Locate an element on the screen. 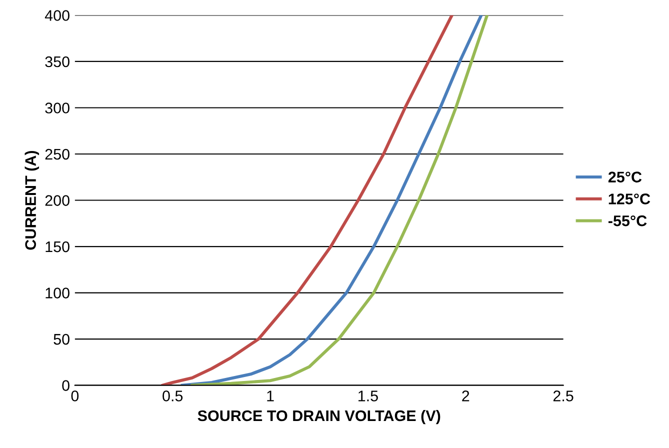 The width and height of the screenshot is (669, 448). y-tick-label: 400 is located at coordinates (57, 15).